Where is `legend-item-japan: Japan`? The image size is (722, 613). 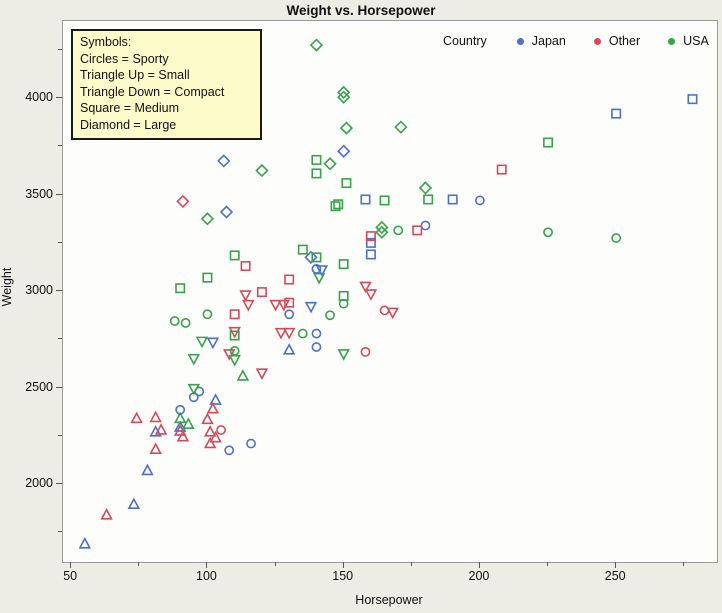 legend-item-japan: Japan is located at coordinates (541, 41).